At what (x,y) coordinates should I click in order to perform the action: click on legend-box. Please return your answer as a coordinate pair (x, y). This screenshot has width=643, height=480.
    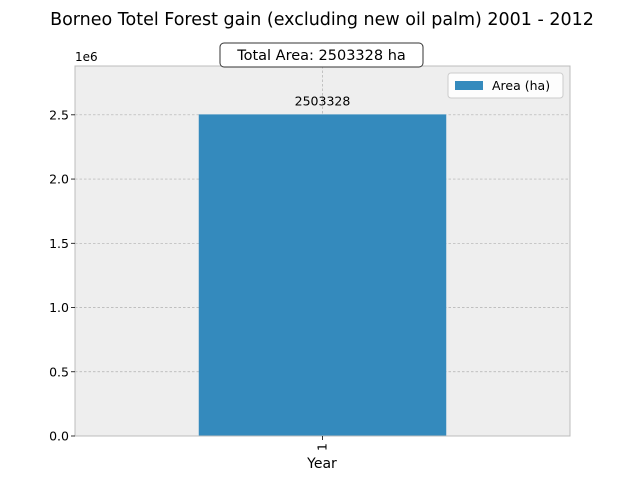
    Looking at the image, I should click on (505, 85).